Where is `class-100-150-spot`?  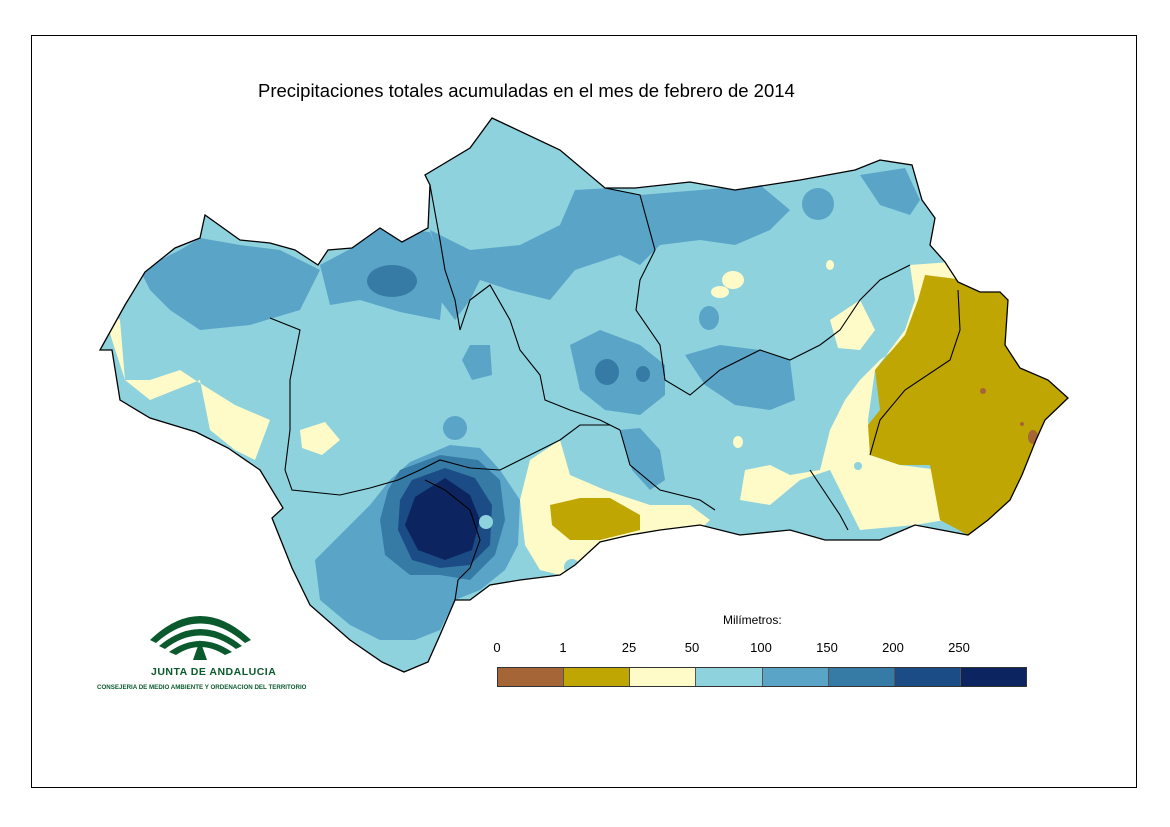
class-100-150-spot is located at coordinates (709, 318).